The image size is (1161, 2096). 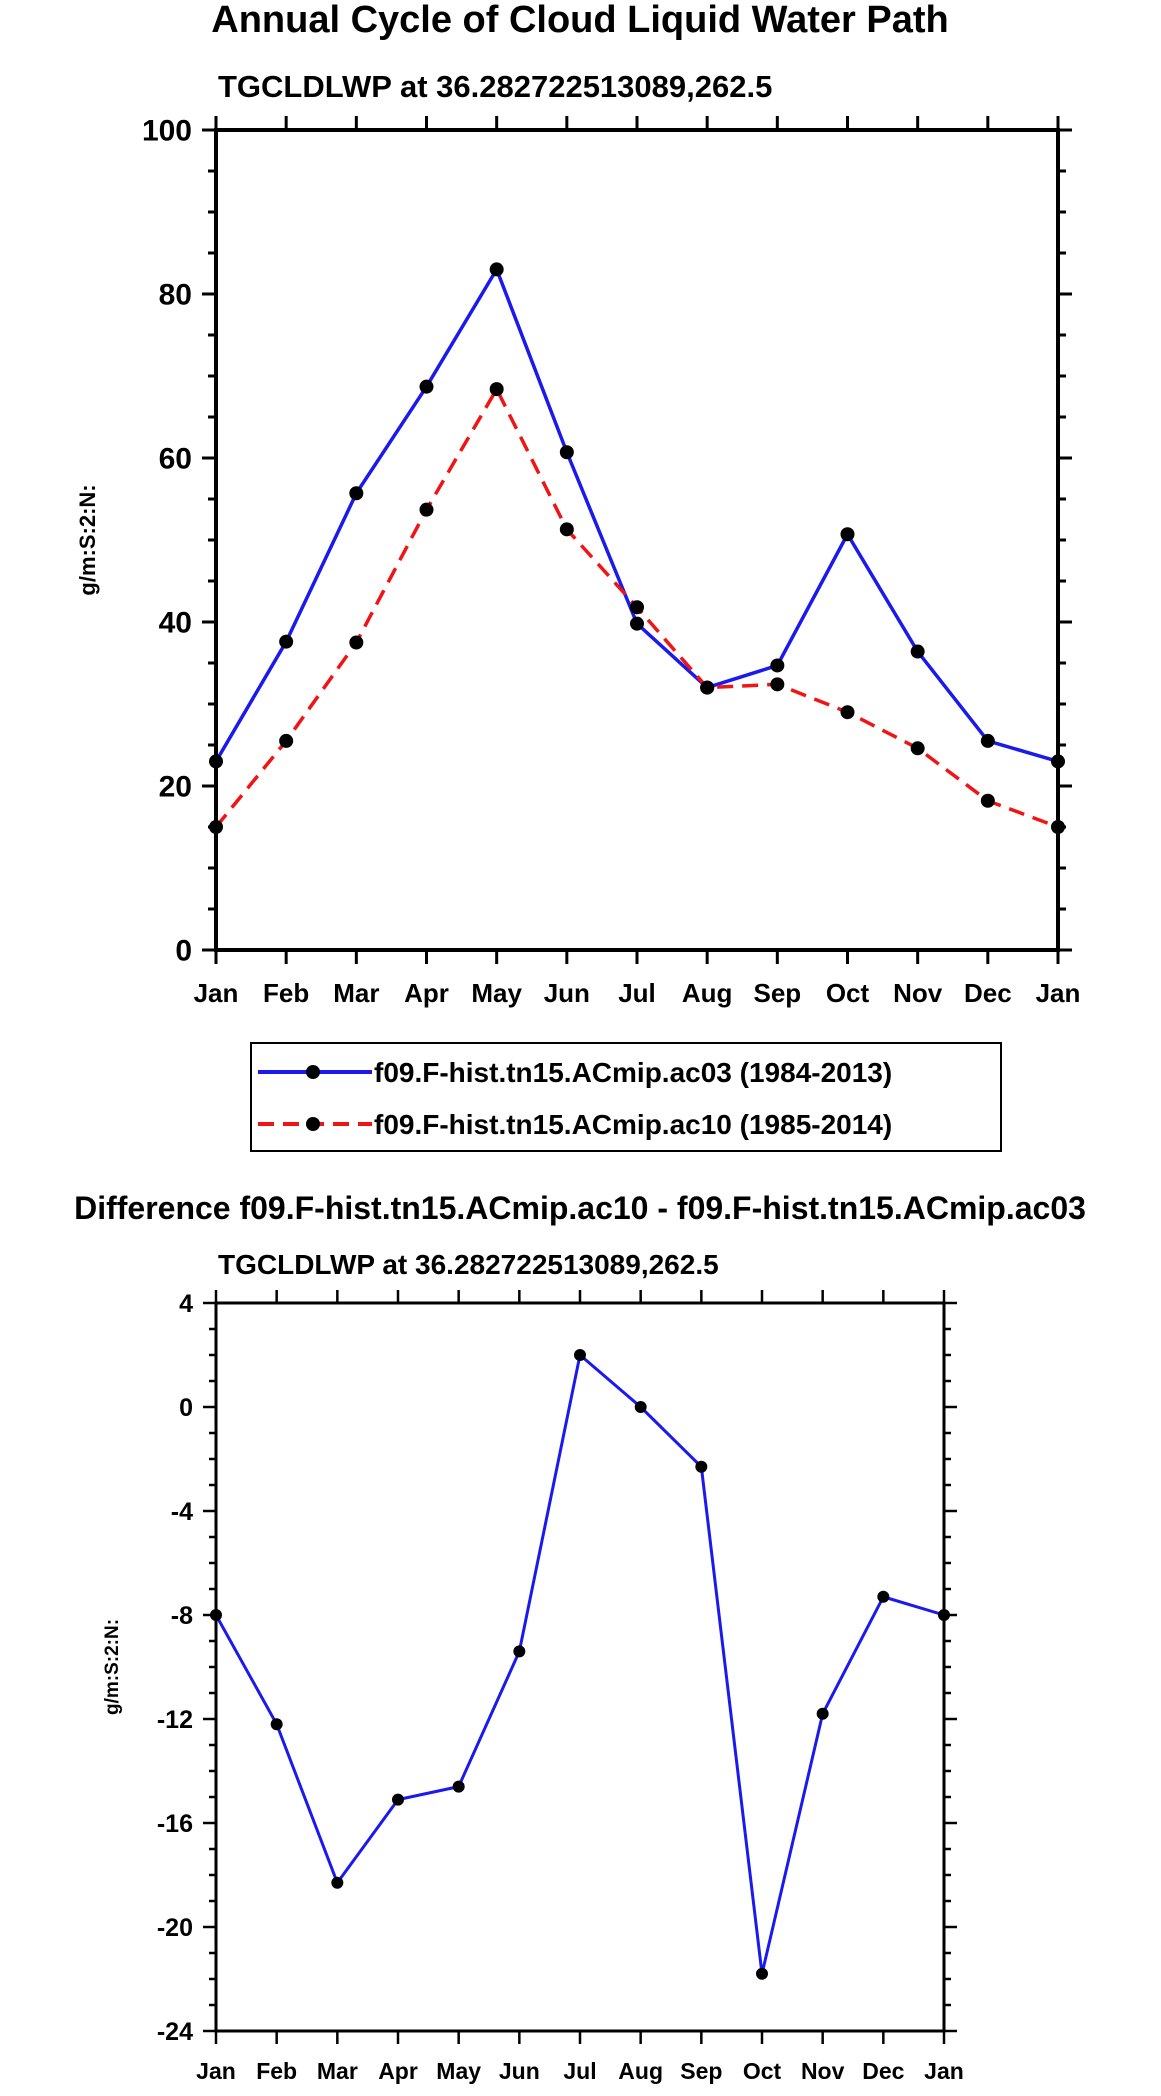 I want to click on y-tick-label: -8, so click(x=182, y=1616).